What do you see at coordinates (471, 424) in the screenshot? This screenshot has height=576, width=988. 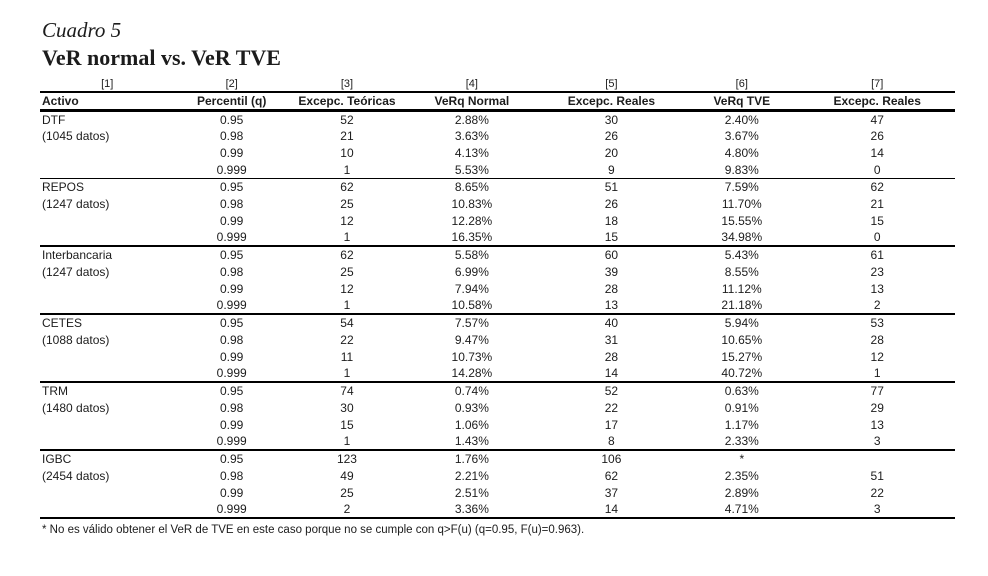 I see `cell-verq-normal: 1.06%` at bounding box center [471, 424].